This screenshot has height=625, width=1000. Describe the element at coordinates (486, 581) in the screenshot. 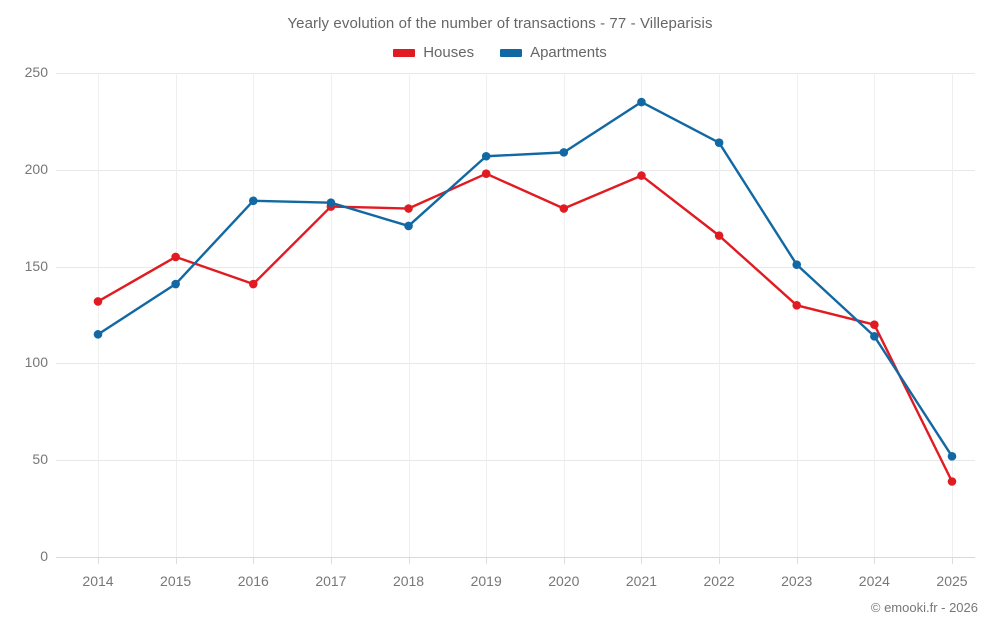

I see `x-axis-tick-label: 2019` at that location.